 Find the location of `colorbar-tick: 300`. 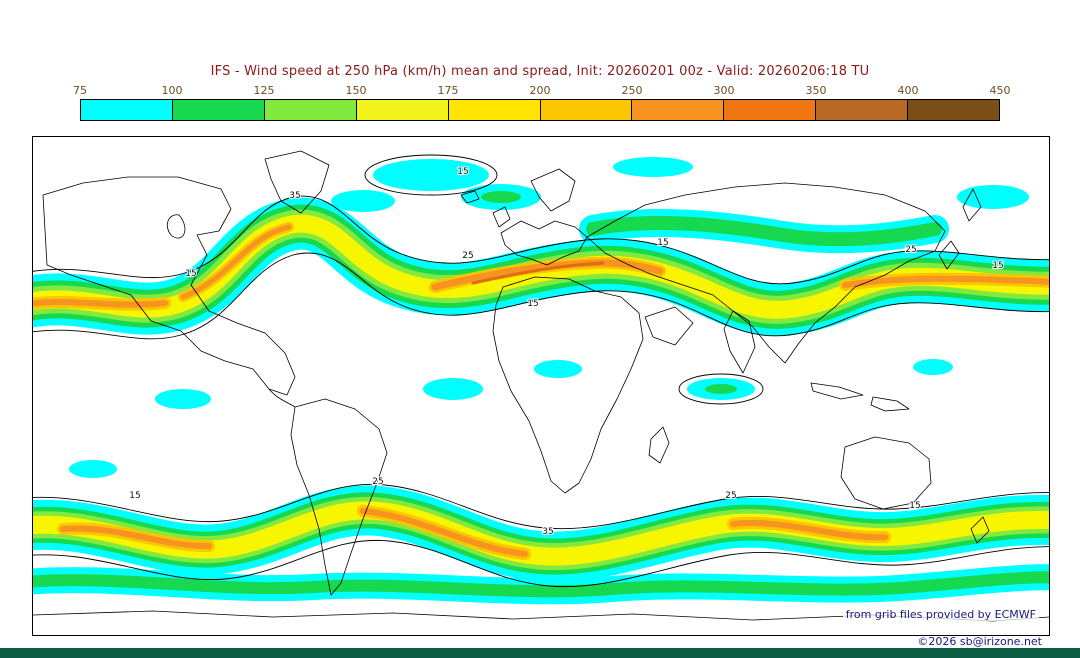

colorbar-tick: 300 is located at coordinates (724, 90).